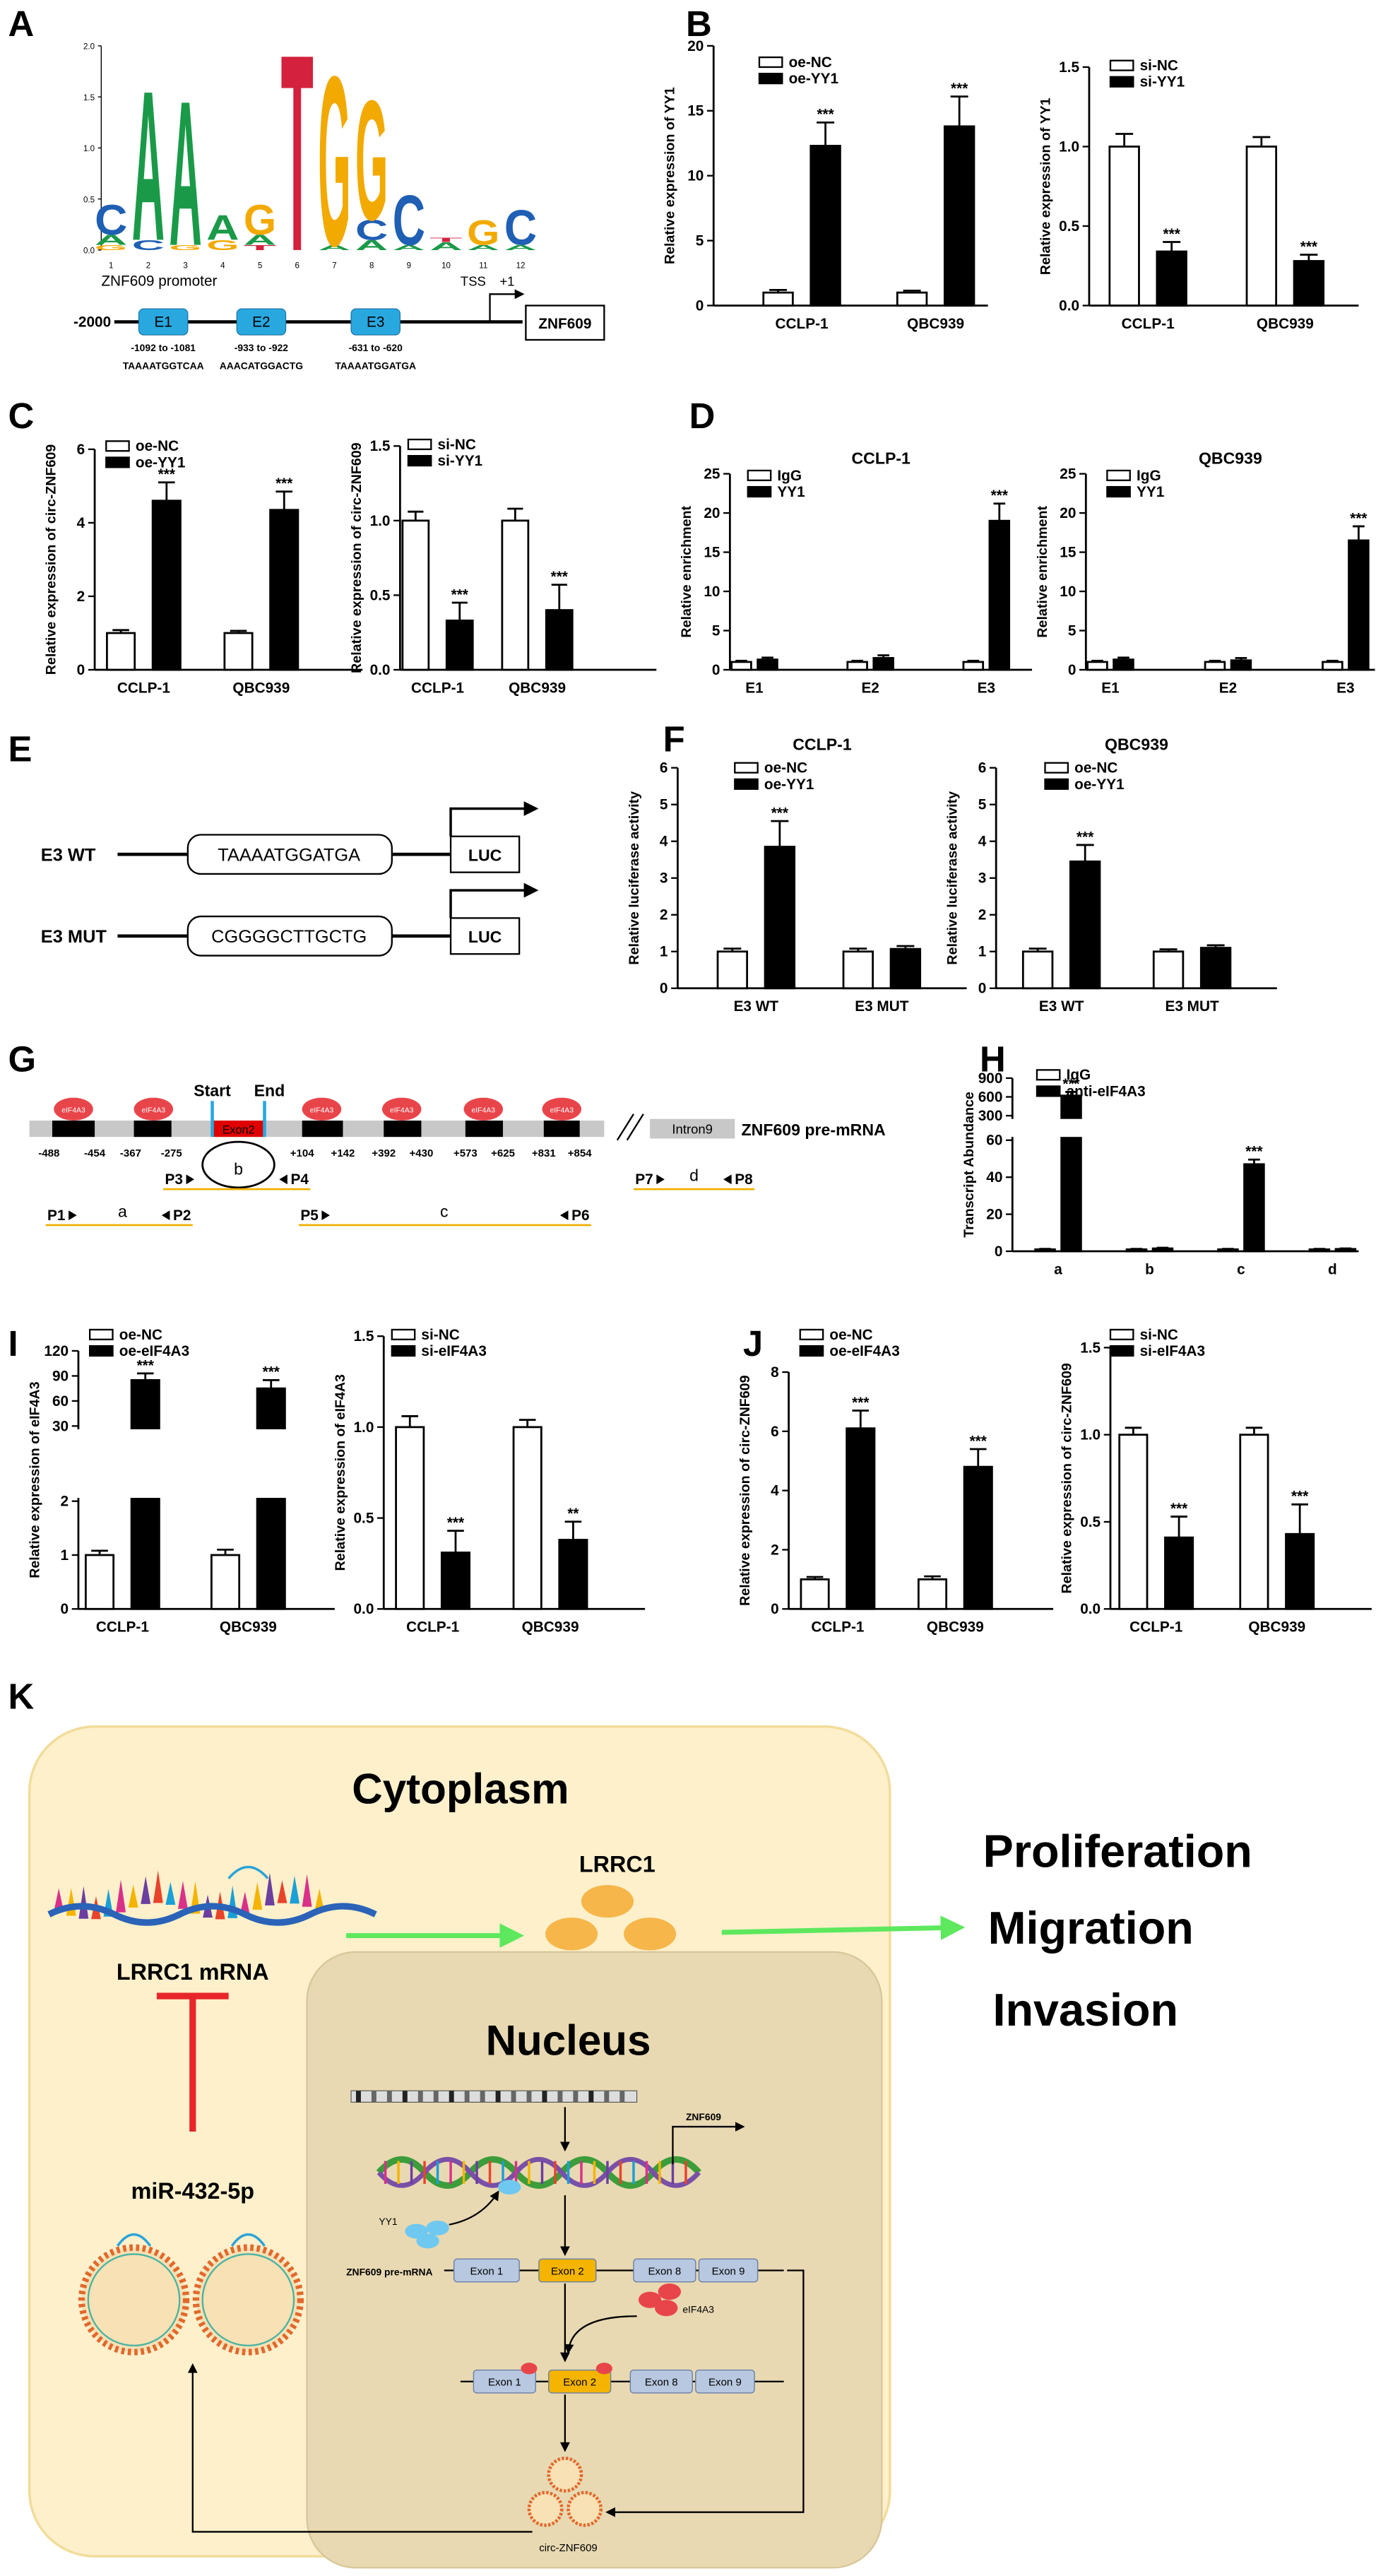  What do you see at coordinates (507, 305) in the screenshot?
I see `tss-arrow` at bounding box center [507, 305].